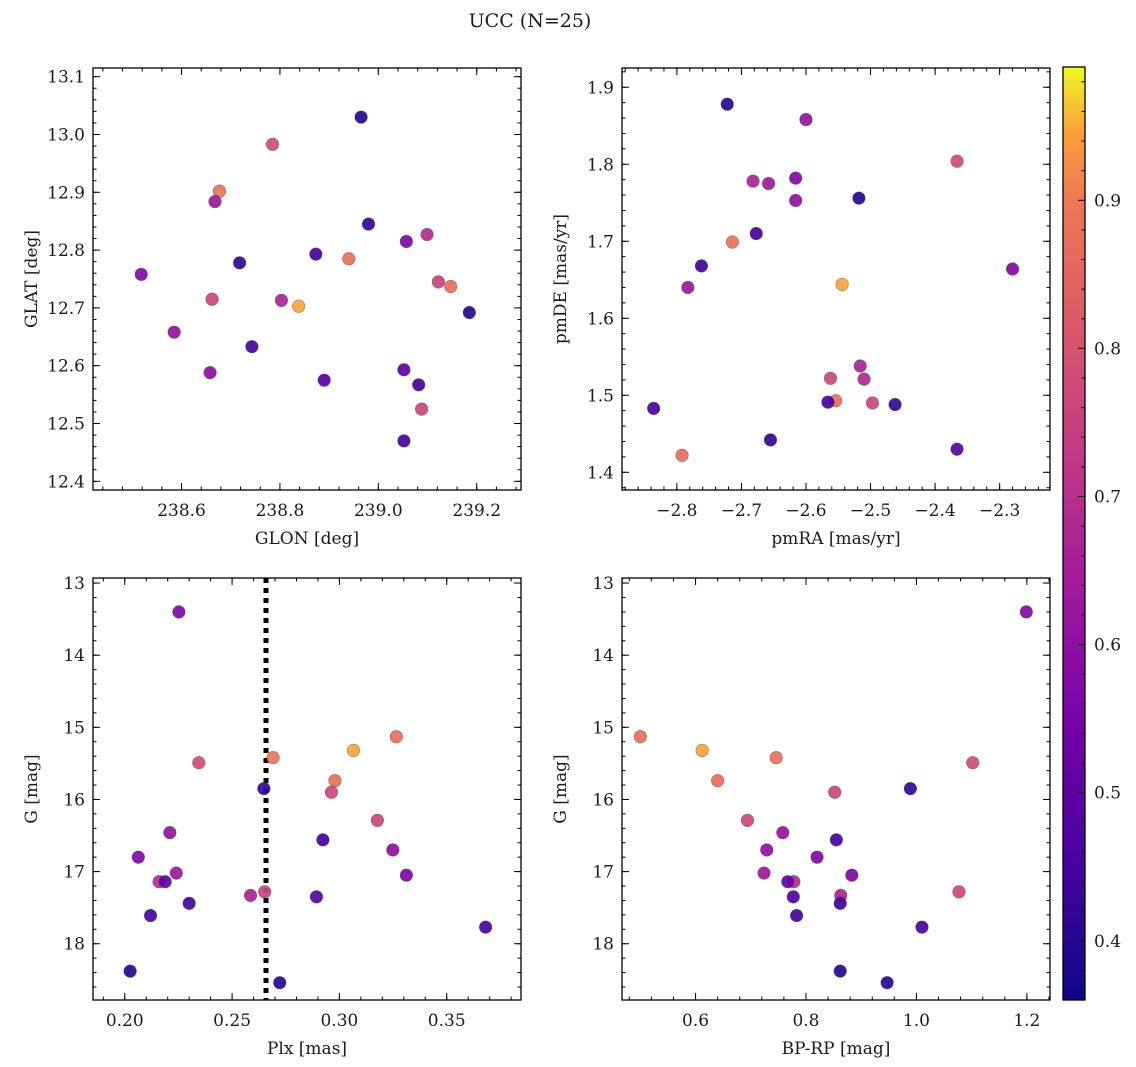  What do you see at coordinates (870, 511) in the screenshot?
I see `x-tick-label: −2.5` at bounding box center [870, 511].